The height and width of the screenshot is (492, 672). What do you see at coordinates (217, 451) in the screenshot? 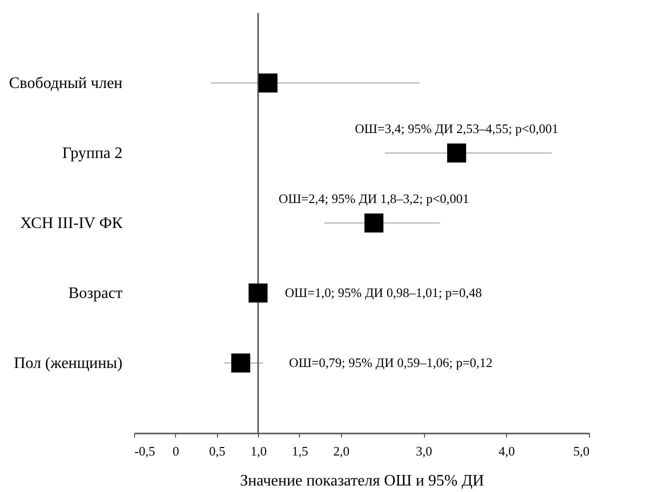
I see `x-tick-label: 0,5` at bounding box center [217, 451].